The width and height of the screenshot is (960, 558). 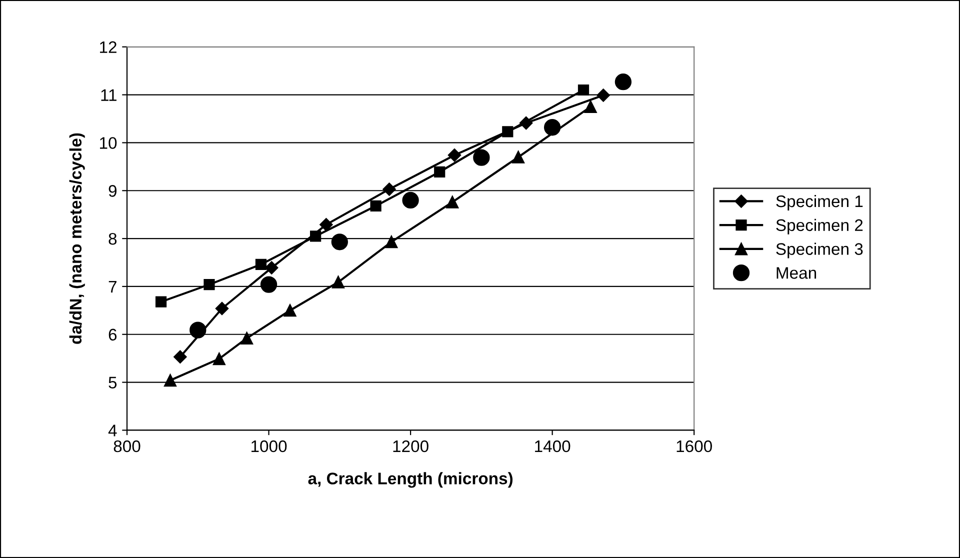 I want to click on y-tick-label: 9, so click(x=112, y=191).